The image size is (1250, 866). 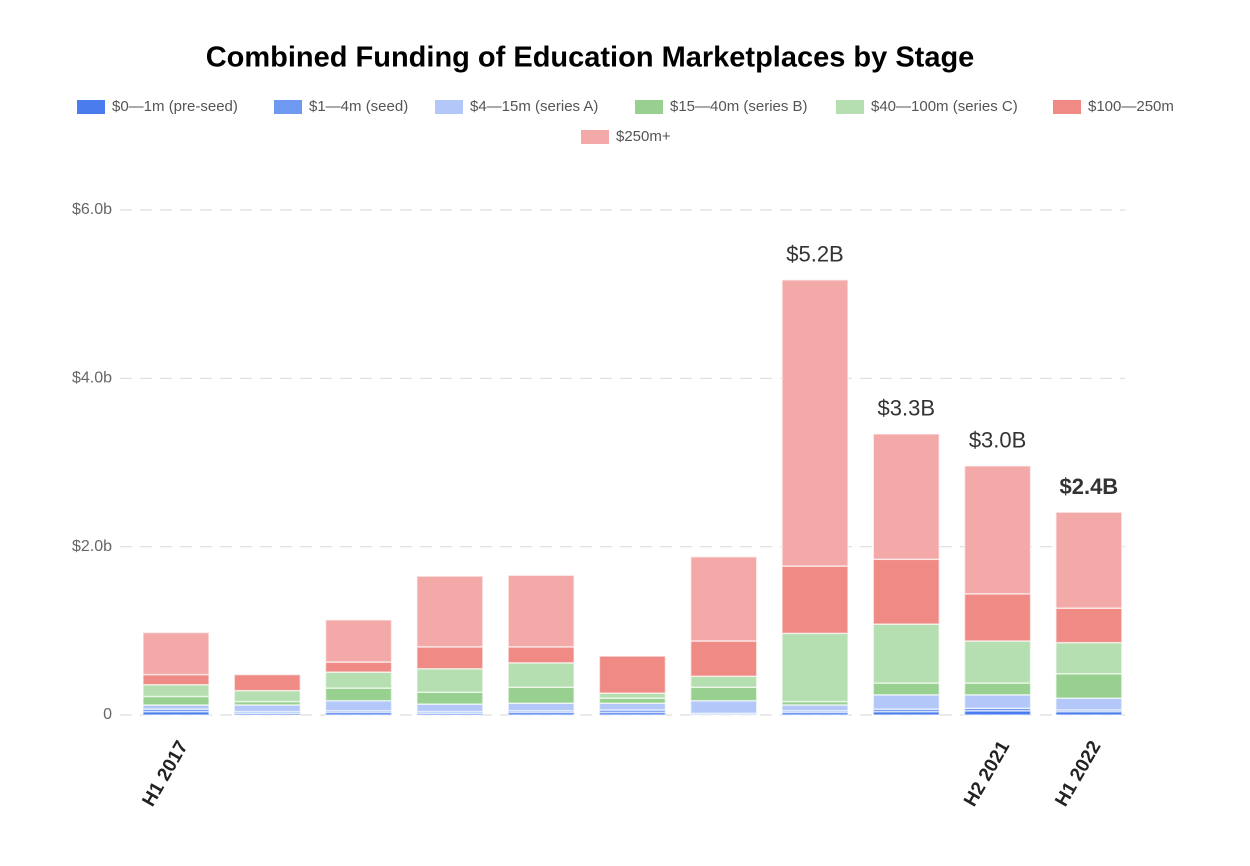 I want to click on y-tick-label: $6.0b, so click(x=92, y=209).